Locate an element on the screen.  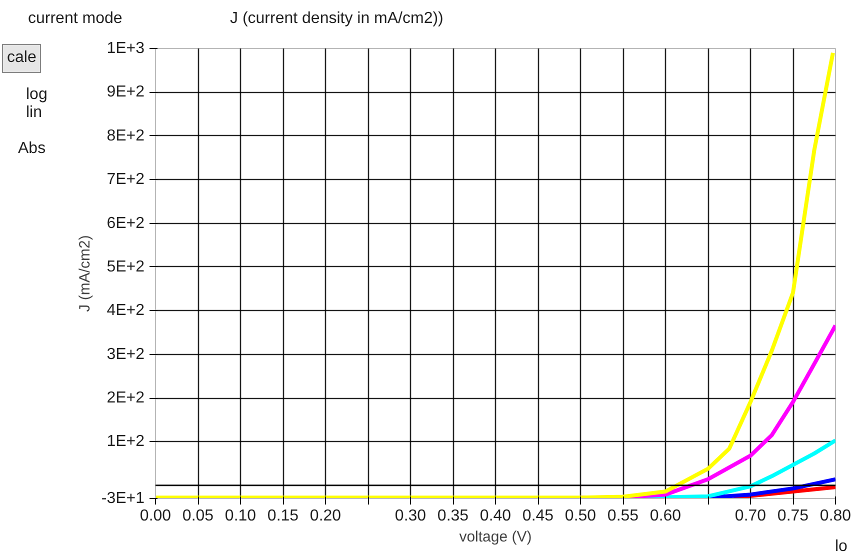
x-tick-label: 0.20 is located at coordinates (326, 516).